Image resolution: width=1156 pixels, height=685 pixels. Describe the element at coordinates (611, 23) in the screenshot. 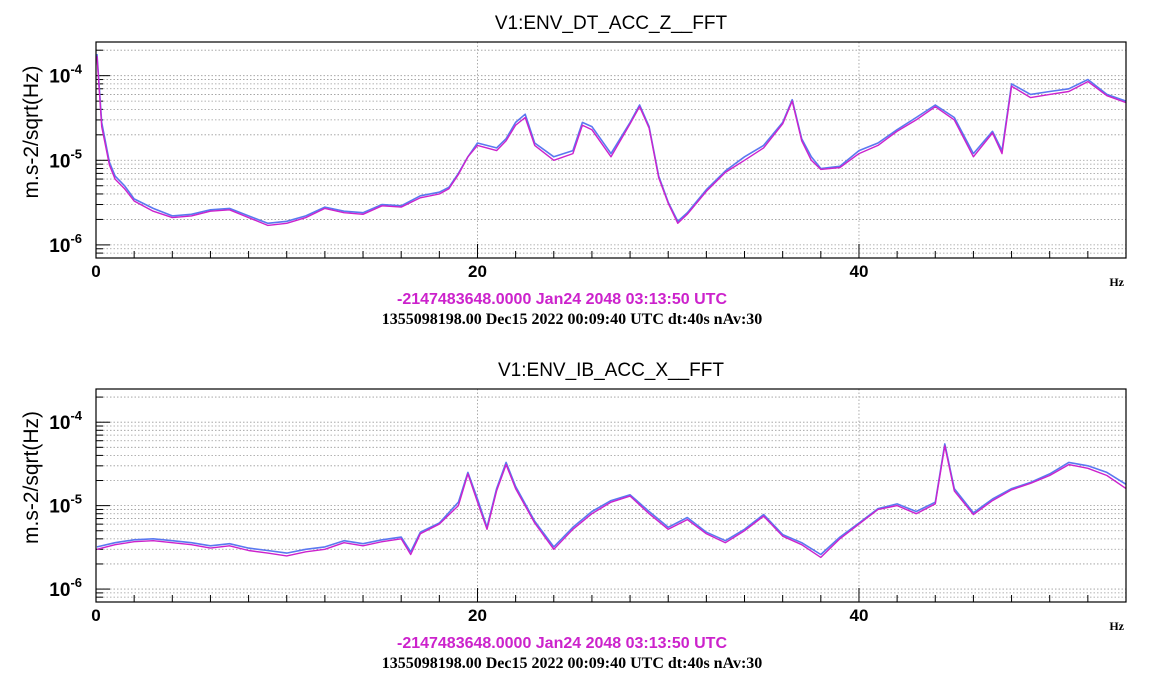

I see `chart-title: V1:ENV_DT_ACC_Z__FFT` at that location.